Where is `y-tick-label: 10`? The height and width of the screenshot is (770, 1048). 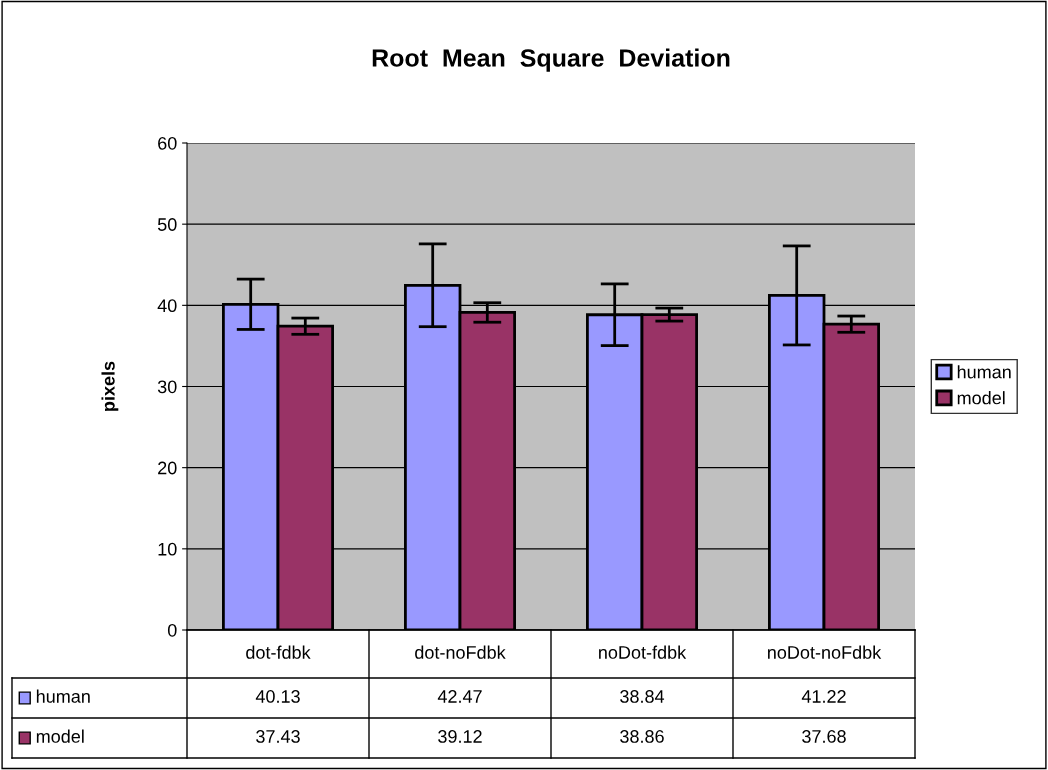 y-tick-label: 10 is located at coordinates (167, 549).